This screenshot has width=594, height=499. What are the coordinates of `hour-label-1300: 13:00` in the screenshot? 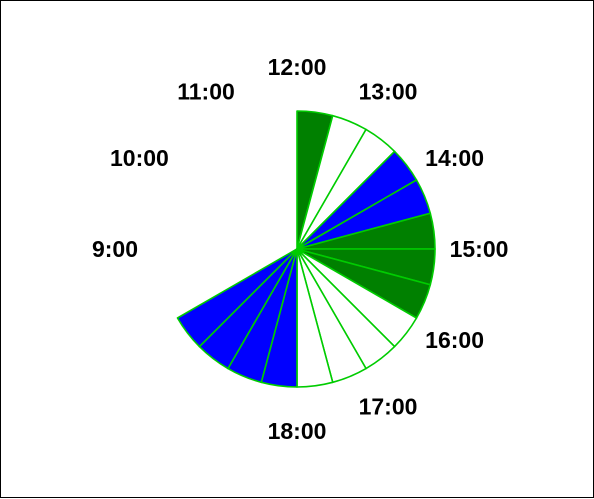 It's located at (388, 91).